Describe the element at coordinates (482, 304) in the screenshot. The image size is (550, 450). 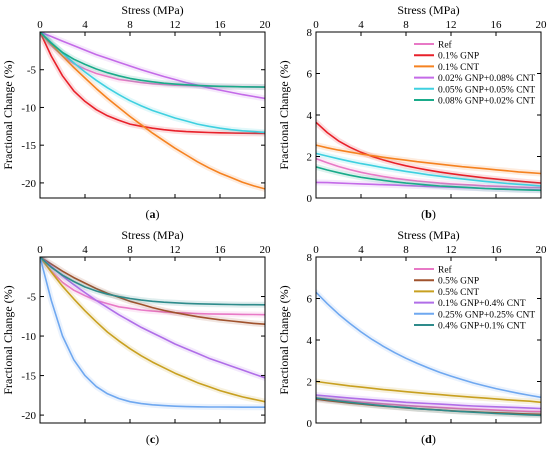
I see `legend-label: 0.1% GNP+0.4% CNT` at that location.